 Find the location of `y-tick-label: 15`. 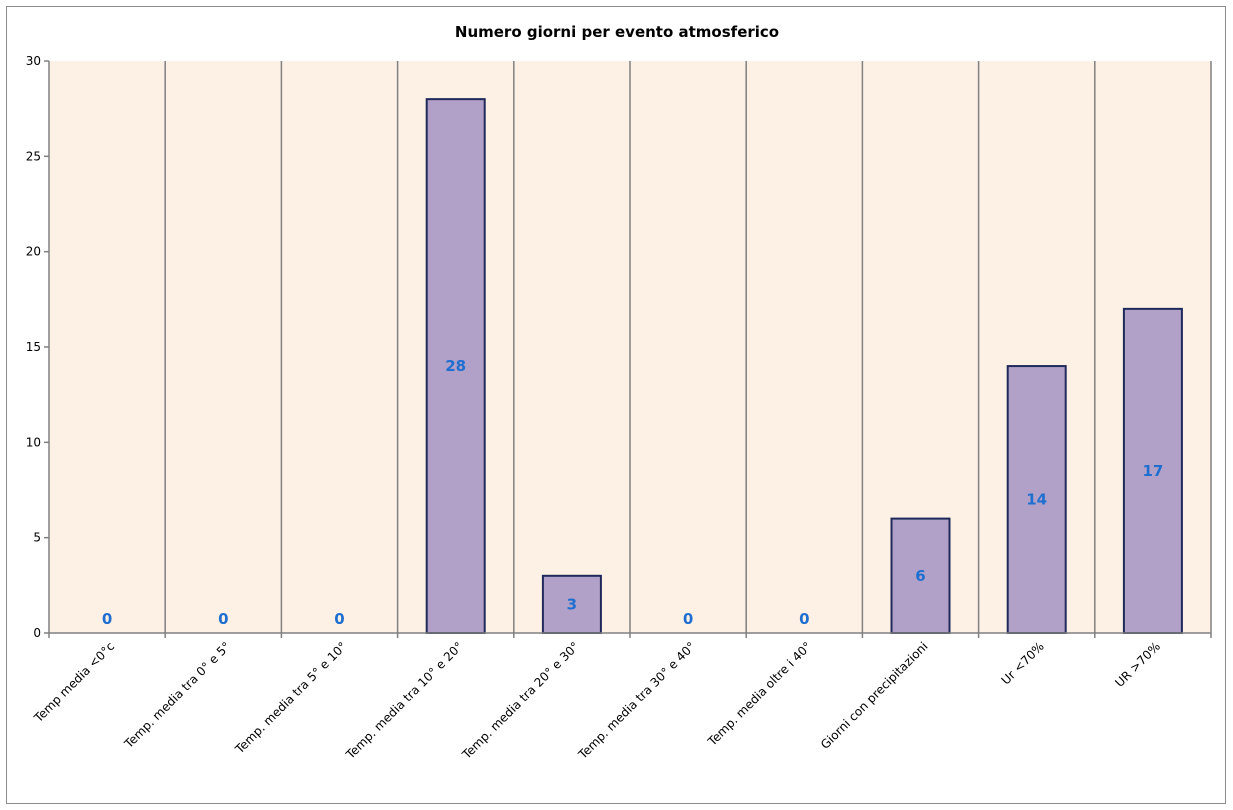

y-tick-label: 15 is located at coordinates (33, 347).